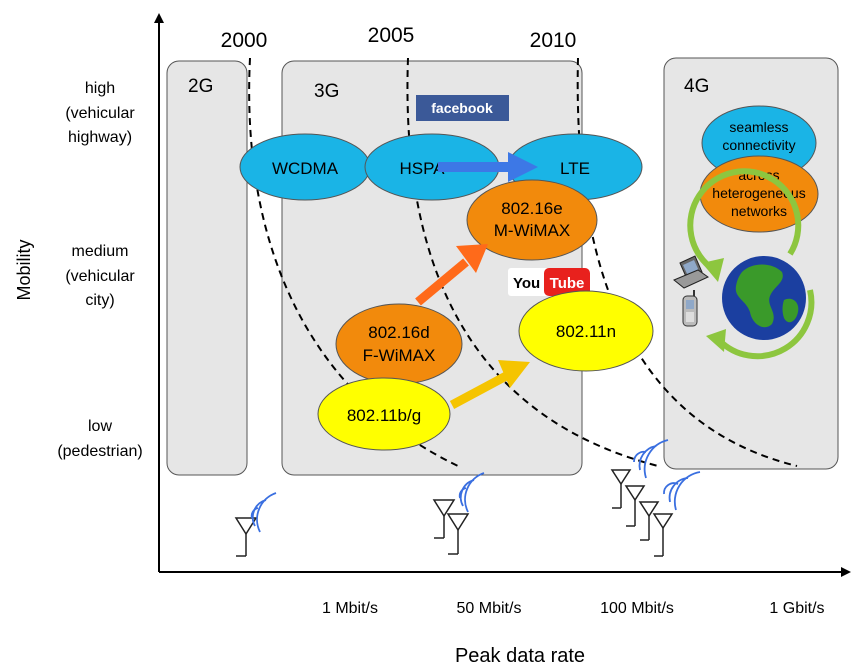 Image resolution: width=851 pixels, height=666 pixels. What do you see at coordinates (451, 275) in the screenshot?
I see `fwimax-to-mwimax-arrow` at bounding box center [451, 275].